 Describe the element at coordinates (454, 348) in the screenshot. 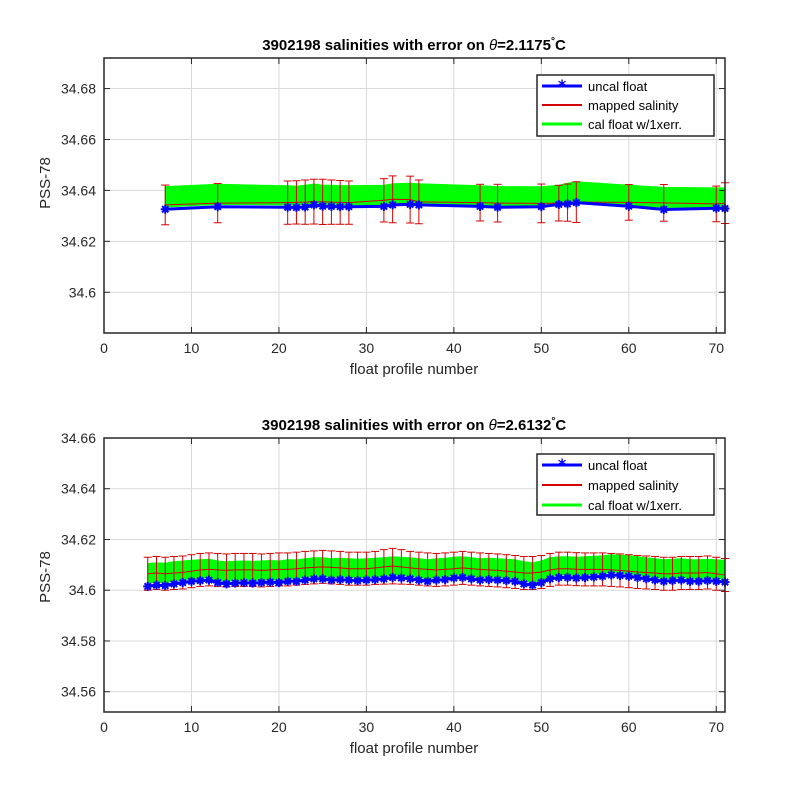

I see `top-xtick-label: 40` at that location.